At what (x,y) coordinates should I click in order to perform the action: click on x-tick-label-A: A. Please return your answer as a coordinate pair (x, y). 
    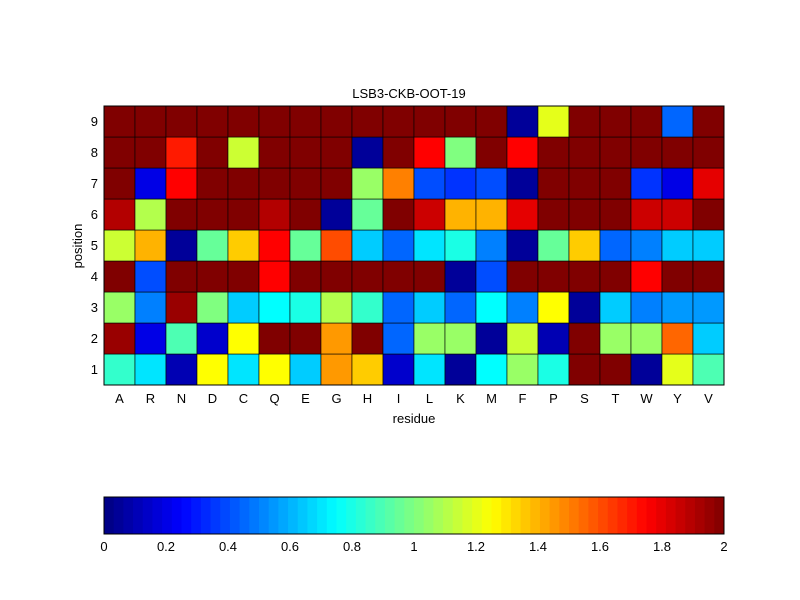
    Looking at the image, I should click on (119, 398).